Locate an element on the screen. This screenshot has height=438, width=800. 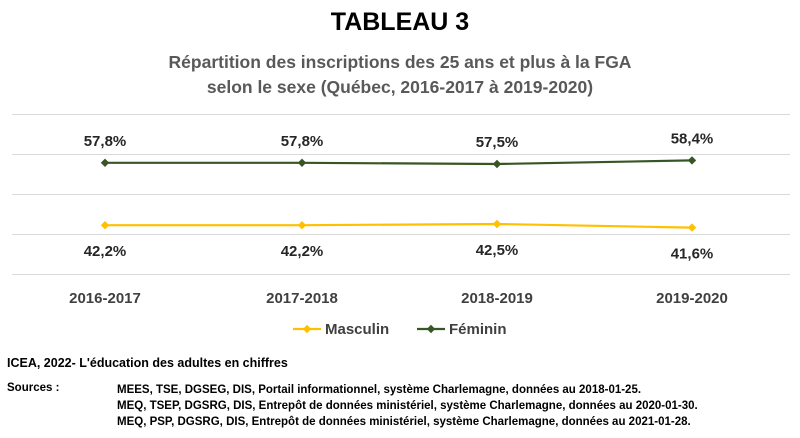
series-line-féminin is located at coordinates (399, 162).